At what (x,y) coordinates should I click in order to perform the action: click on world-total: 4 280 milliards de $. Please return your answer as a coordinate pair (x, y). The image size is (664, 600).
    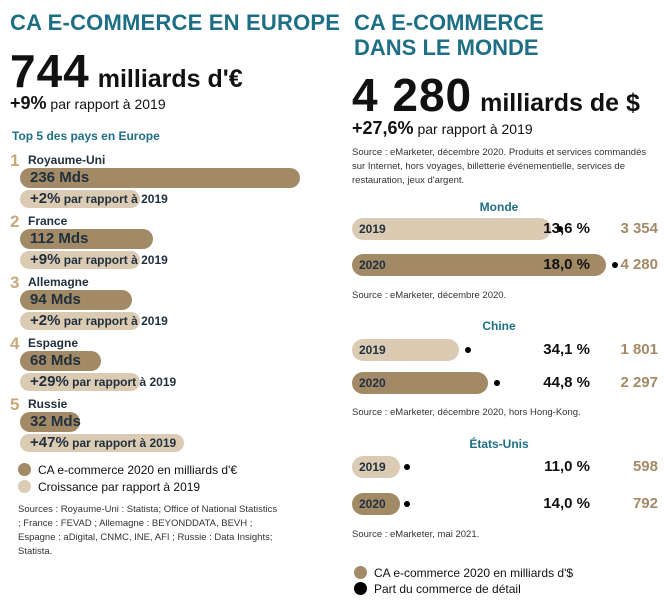
    Looking at the image, I should click on (496, 95).